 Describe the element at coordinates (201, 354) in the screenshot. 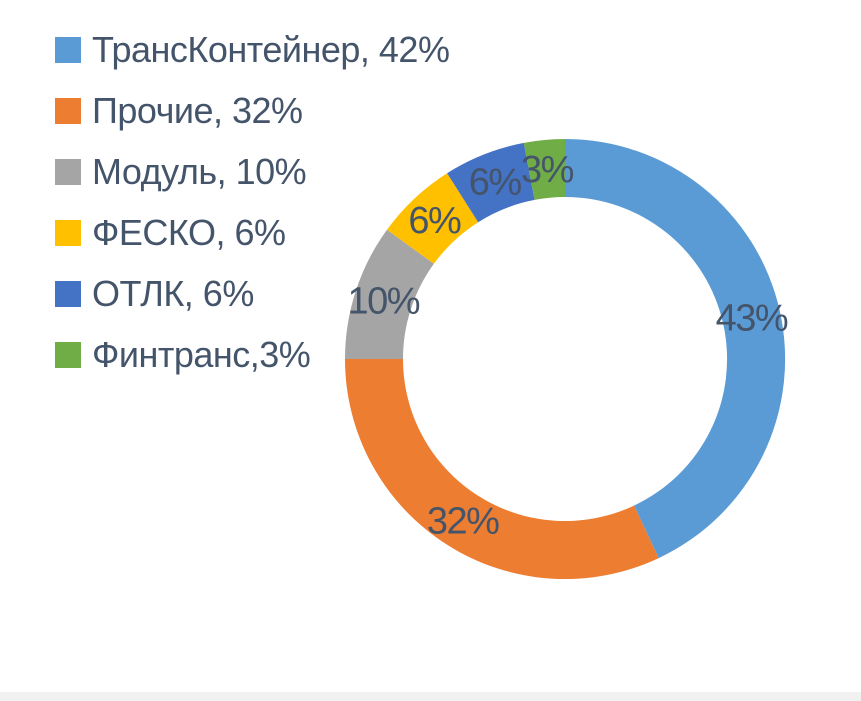

I see `legend-label-fintrans: Финтранс,3%` at that location.